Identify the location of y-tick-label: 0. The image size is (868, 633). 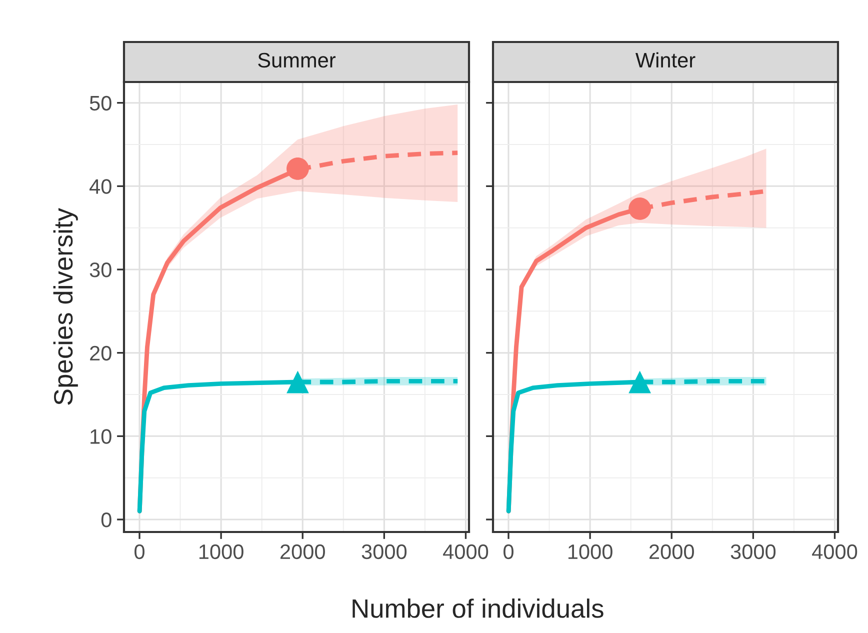
(106, 520).